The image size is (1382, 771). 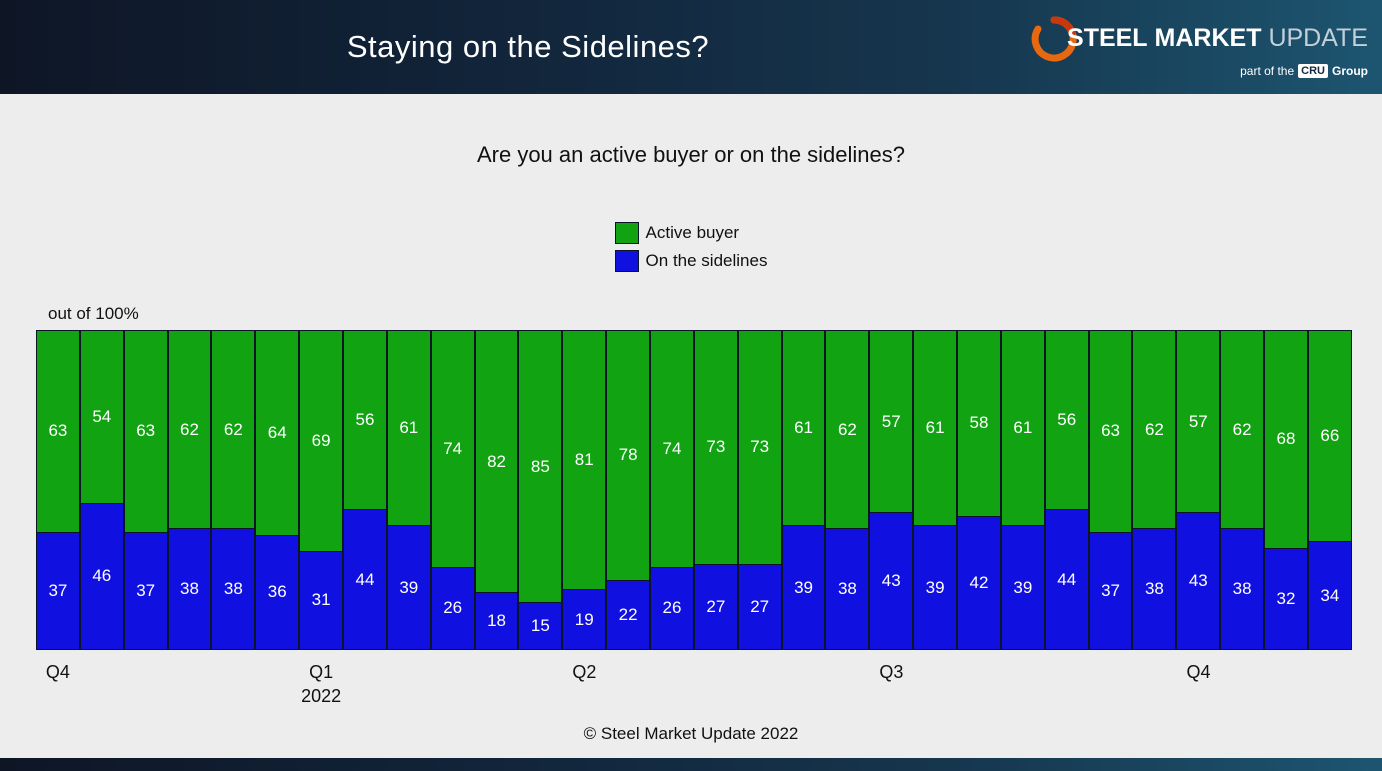 What do you see at coordinates (93, 313) in the screenshot?
I see `unit-label: out of 100%` at bounding box center [93, 313].